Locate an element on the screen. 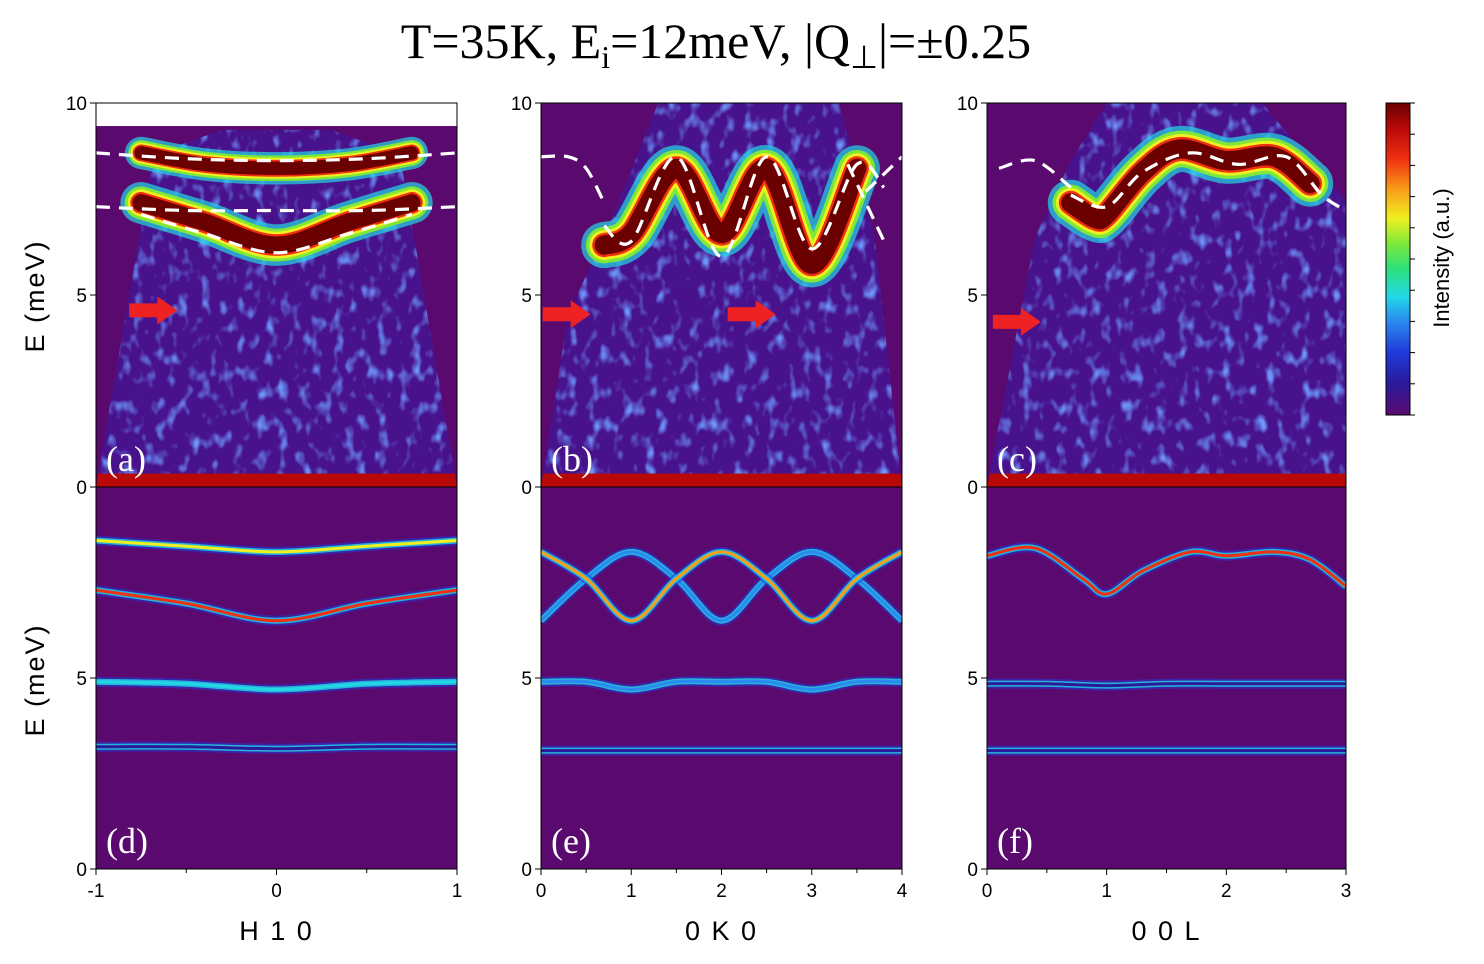 This screenshot has height=964, width=1484. series-branchA is located at coordinates (721, 586).